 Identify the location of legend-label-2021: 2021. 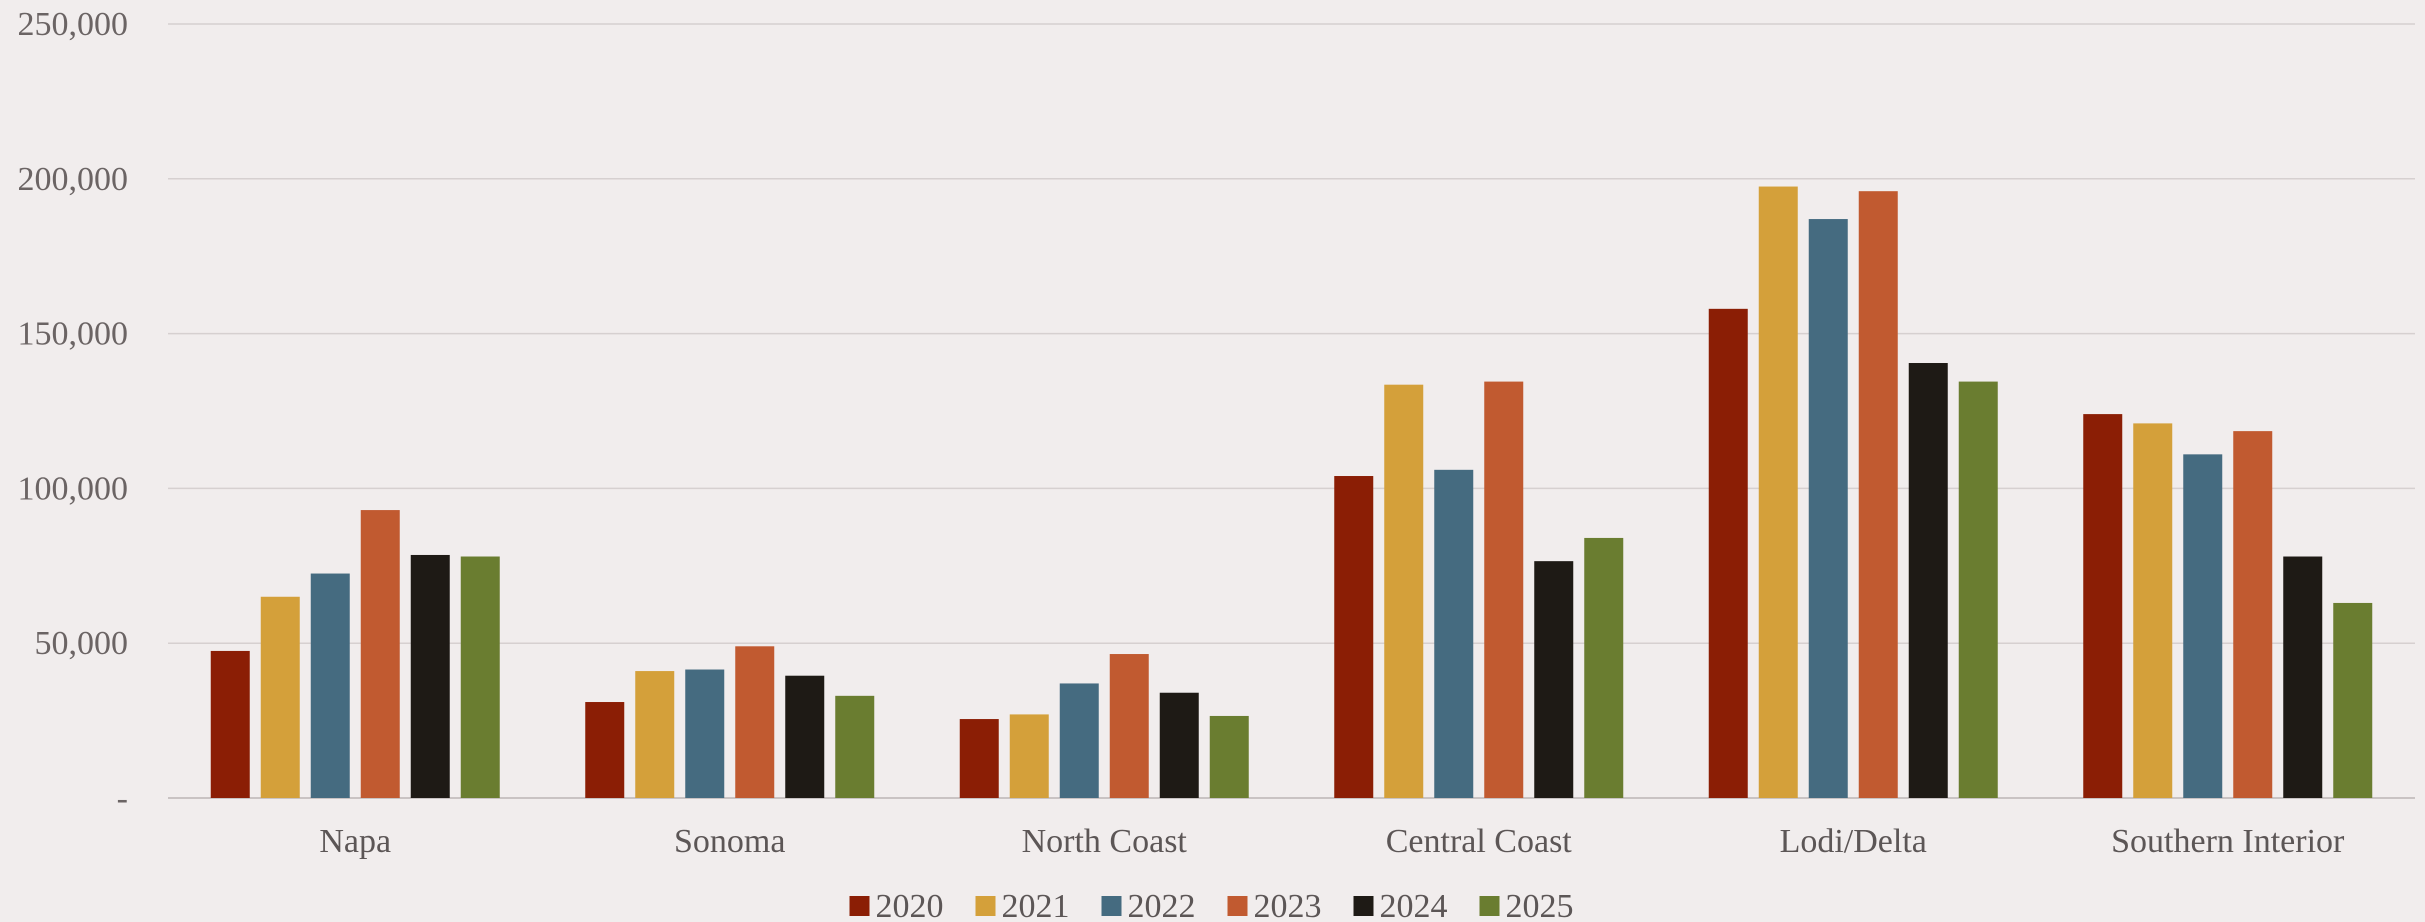
(1036, 905).